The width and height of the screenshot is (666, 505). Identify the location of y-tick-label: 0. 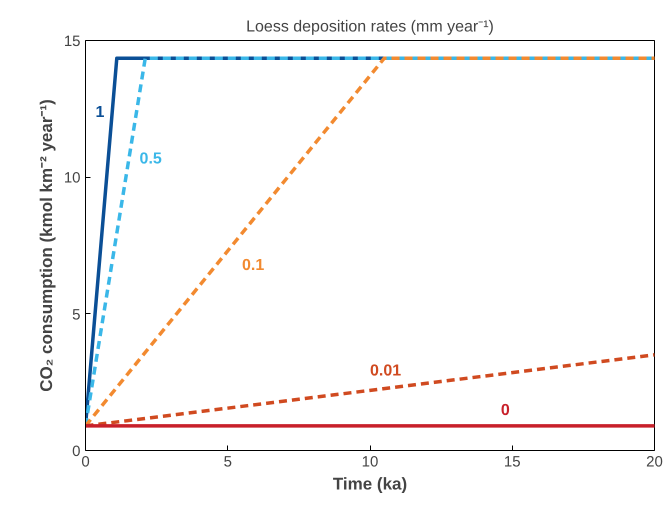
(76, 451).